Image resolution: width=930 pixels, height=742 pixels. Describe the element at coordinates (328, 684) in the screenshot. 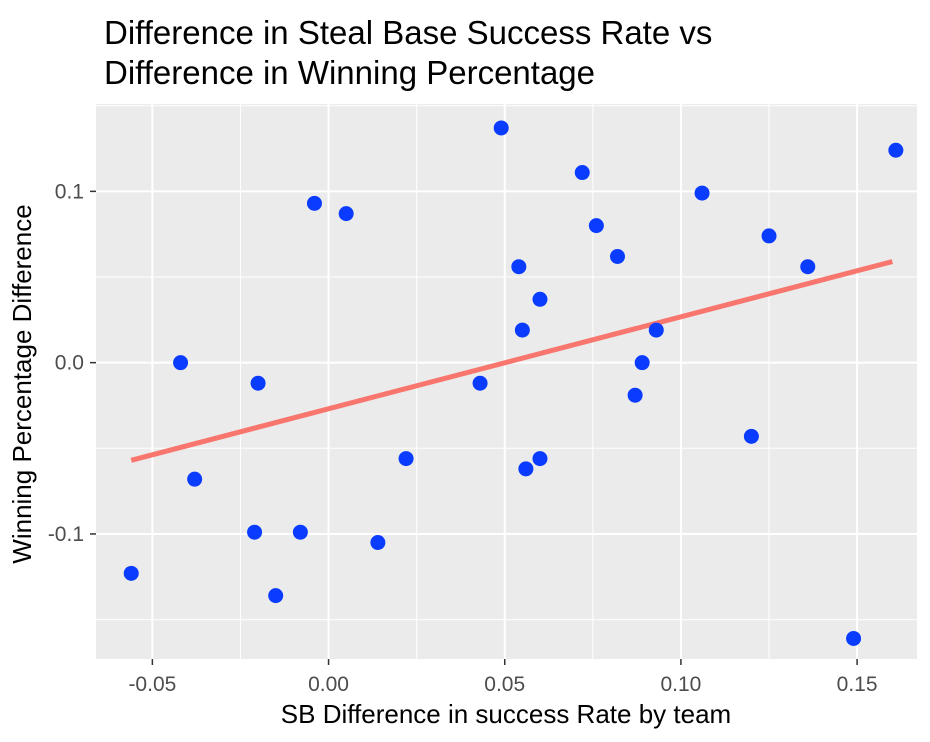

I see `x-tick-label: 0.00` at that location.